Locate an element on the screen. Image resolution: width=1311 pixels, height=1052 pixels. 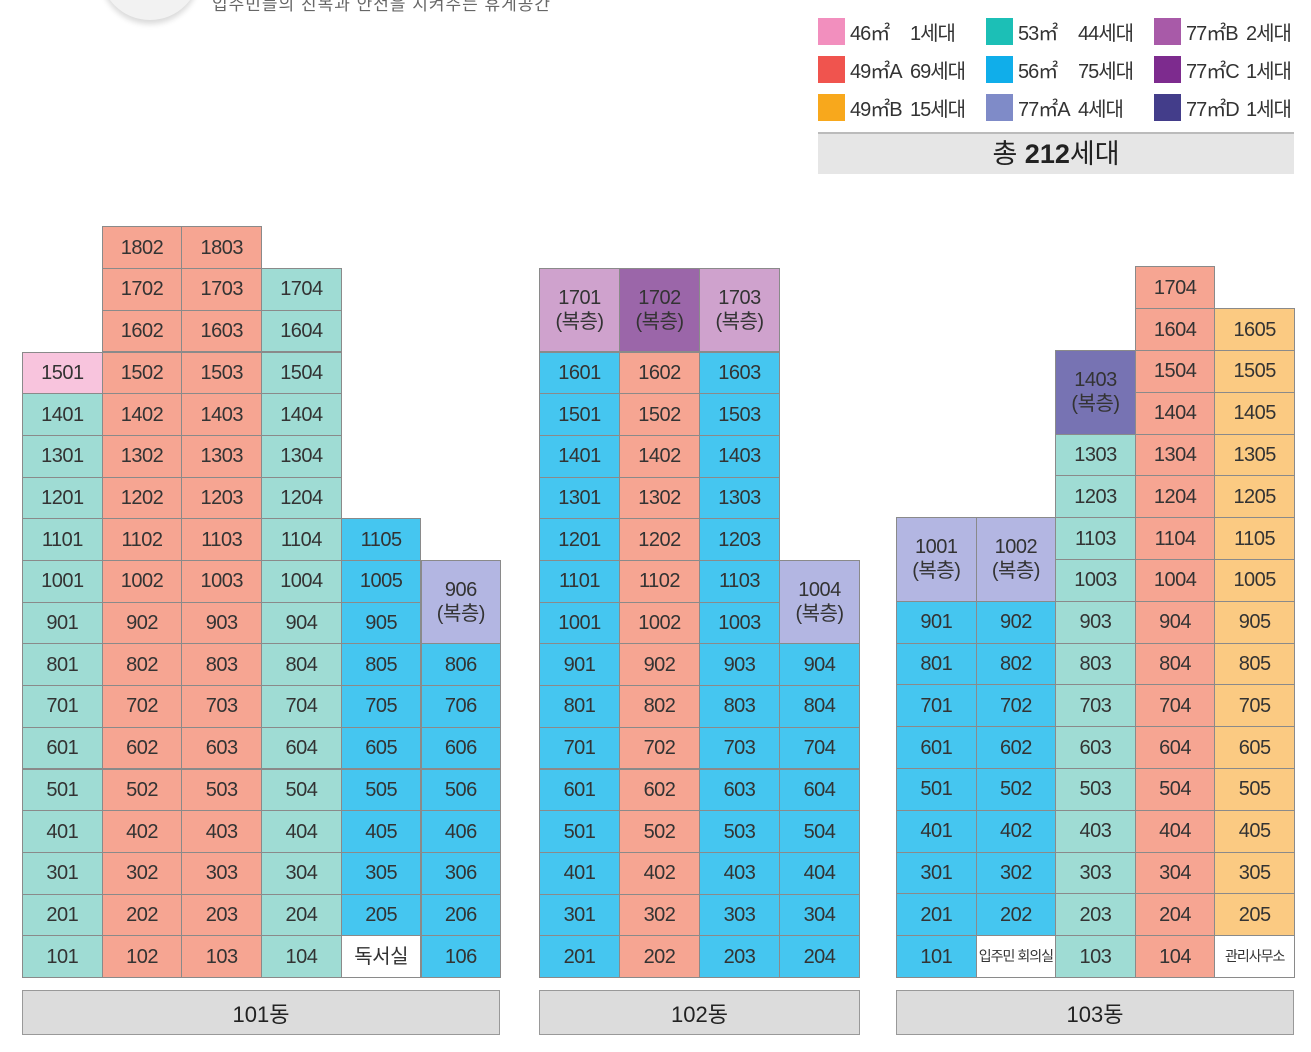
building-label-102: 102동 is located at coordinates (699, 1012).